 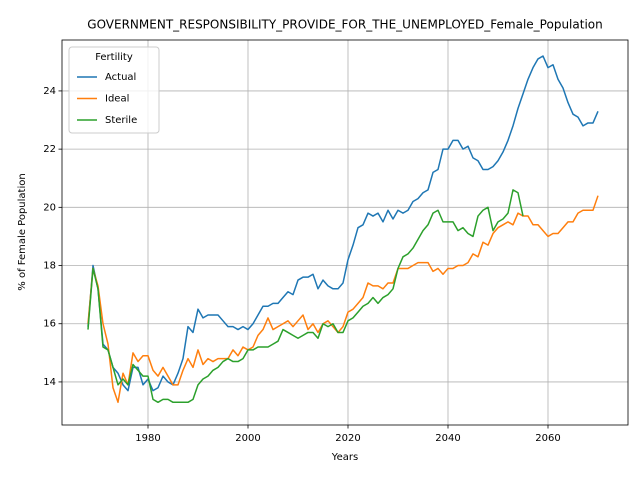 What do you see at coordinates (114, 90) in the screenshot?
I see `legend-box` at bounding box center [114, 90].